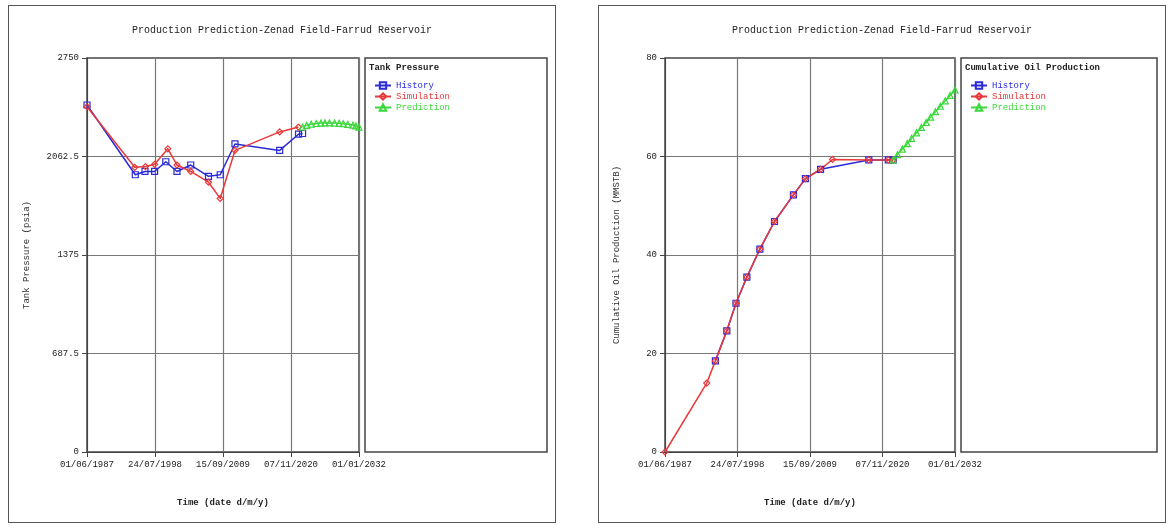  Describe the element at coordinates (651, 156) in the screenshot. I see `y-tick-label: 60` at that location.